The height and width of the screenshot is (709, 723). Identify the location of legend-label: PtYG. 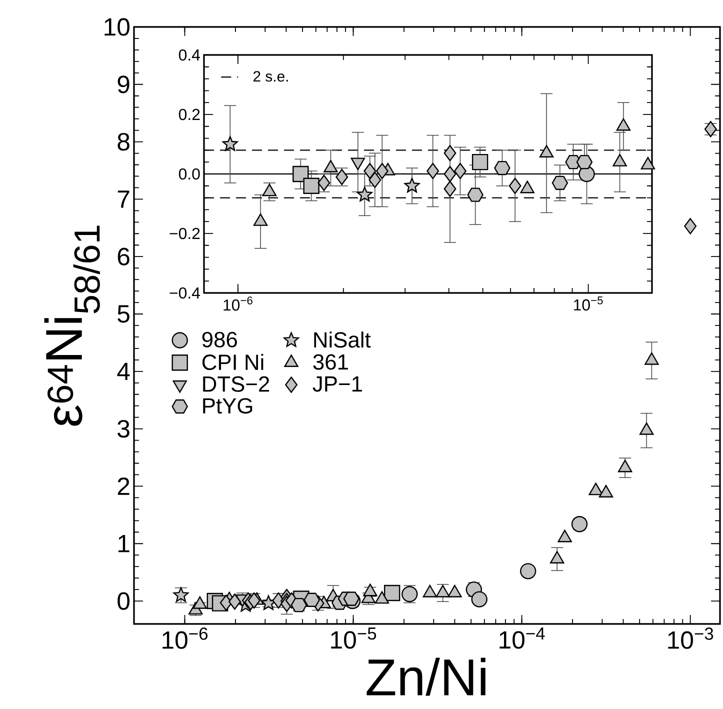
(227, 406).